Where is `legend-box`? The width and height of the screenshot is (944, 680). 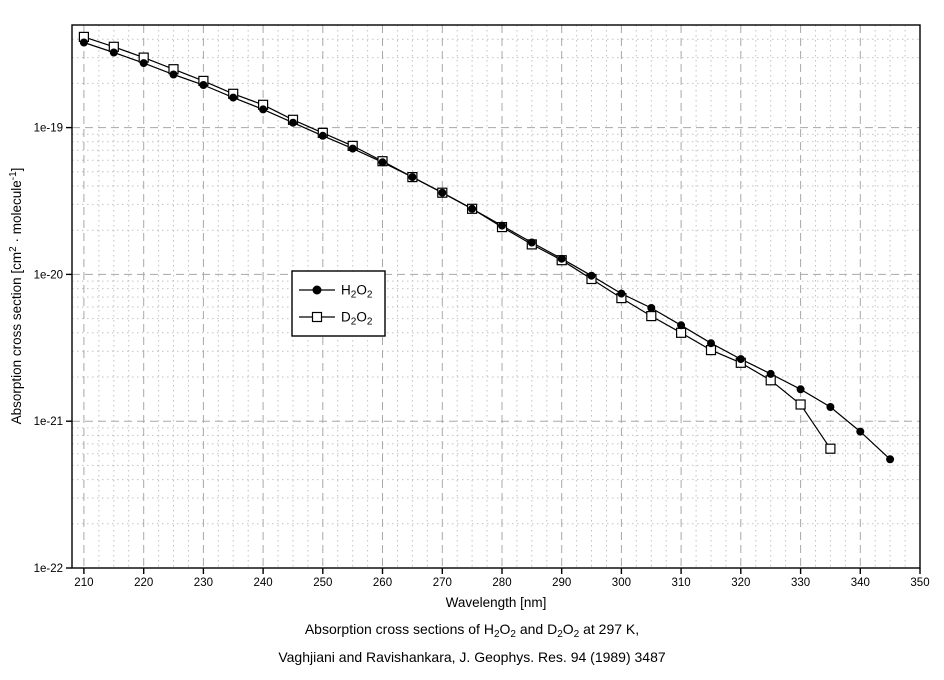 legend-box is located at coordinates (338, 303).